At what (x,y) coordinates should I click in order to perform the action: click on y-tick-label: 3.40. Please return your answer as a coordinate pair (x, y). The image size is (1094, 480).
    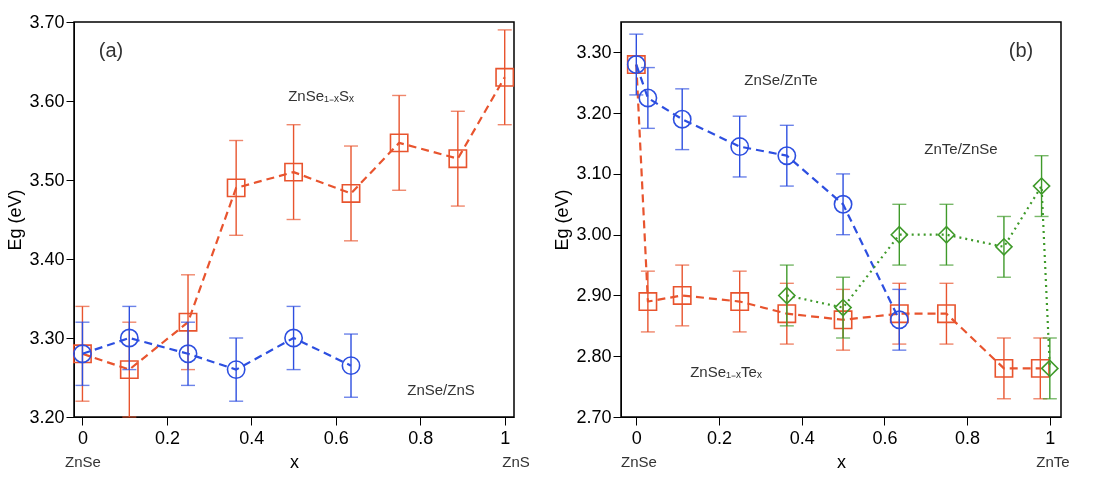
    Looking at the image, I should click on (47, 258).